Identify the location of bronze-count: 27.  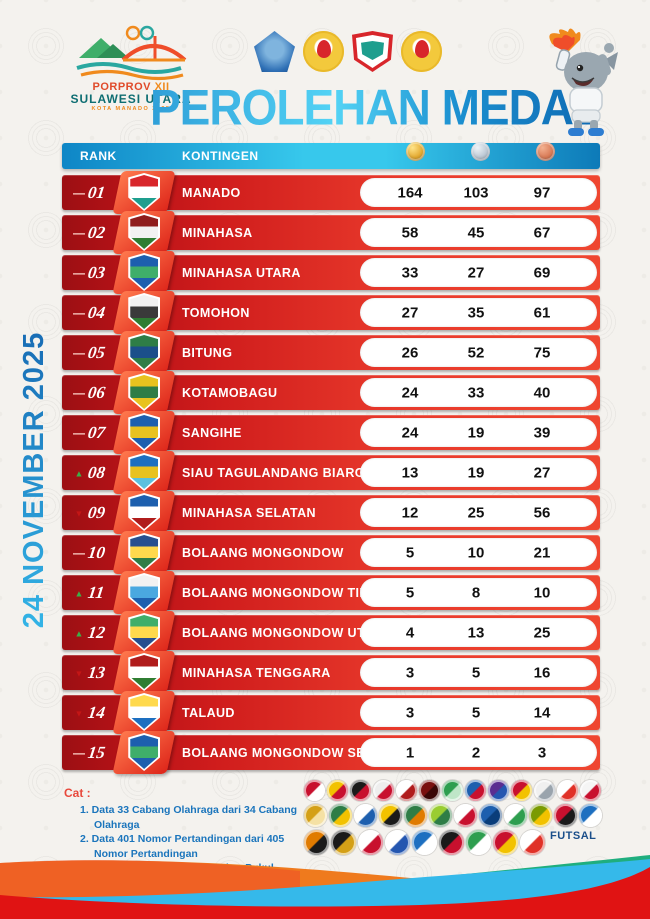
(542, 472).